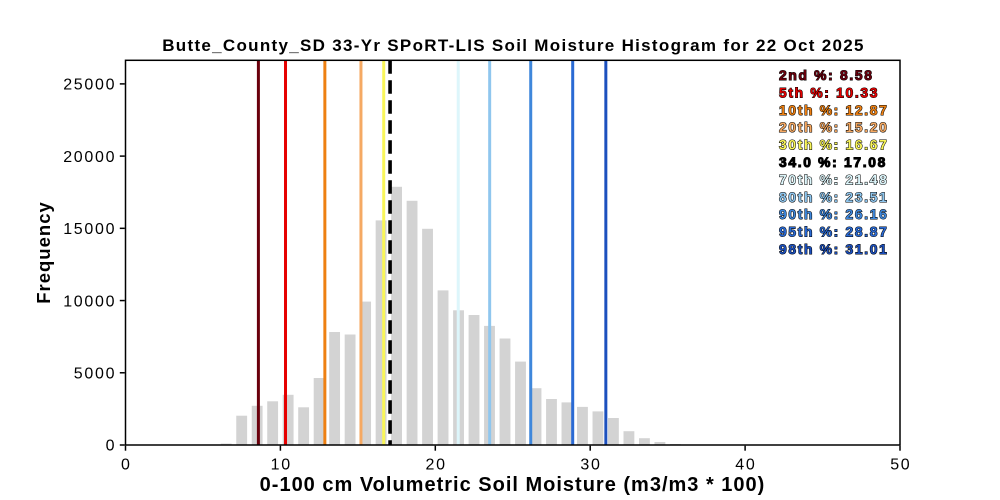  Describe the element at coordinates (833, 162) in the screenshot. I see `svg-text: 34.0 %: 17.08` at that location.